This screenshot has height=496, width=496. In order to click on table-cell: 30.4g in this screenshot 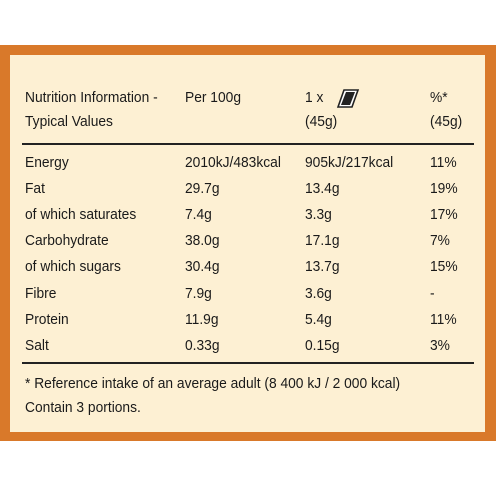, I will do `click(202, 267)`.